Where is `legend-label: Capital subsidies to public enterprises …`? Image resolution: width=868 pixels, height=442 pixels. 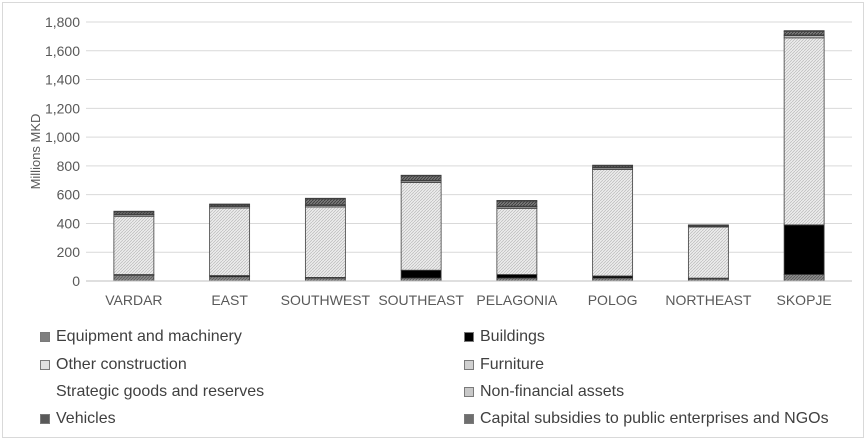 legend-label: Capital subsidies to public enterprises … is located at coordinates (654, 418).